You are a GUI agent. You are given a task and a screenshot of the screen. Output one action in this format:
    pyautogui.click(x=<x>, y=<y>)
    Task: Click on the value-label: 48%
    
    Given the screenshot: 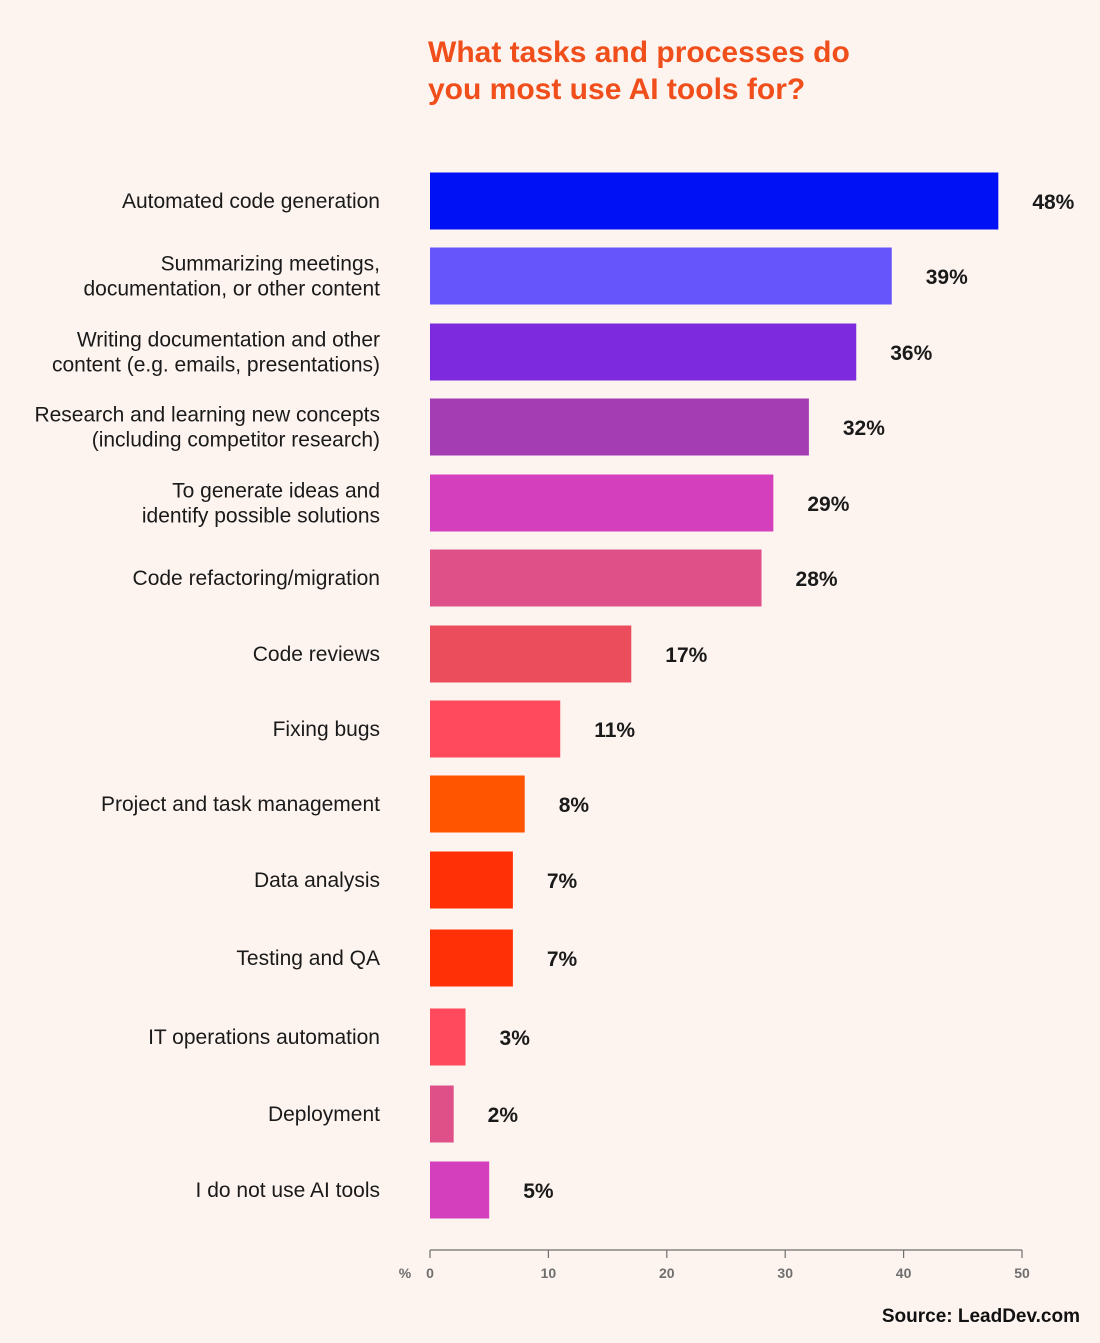 What is the action you would take?
    pyautogui.click(x=1053, y=202)
    